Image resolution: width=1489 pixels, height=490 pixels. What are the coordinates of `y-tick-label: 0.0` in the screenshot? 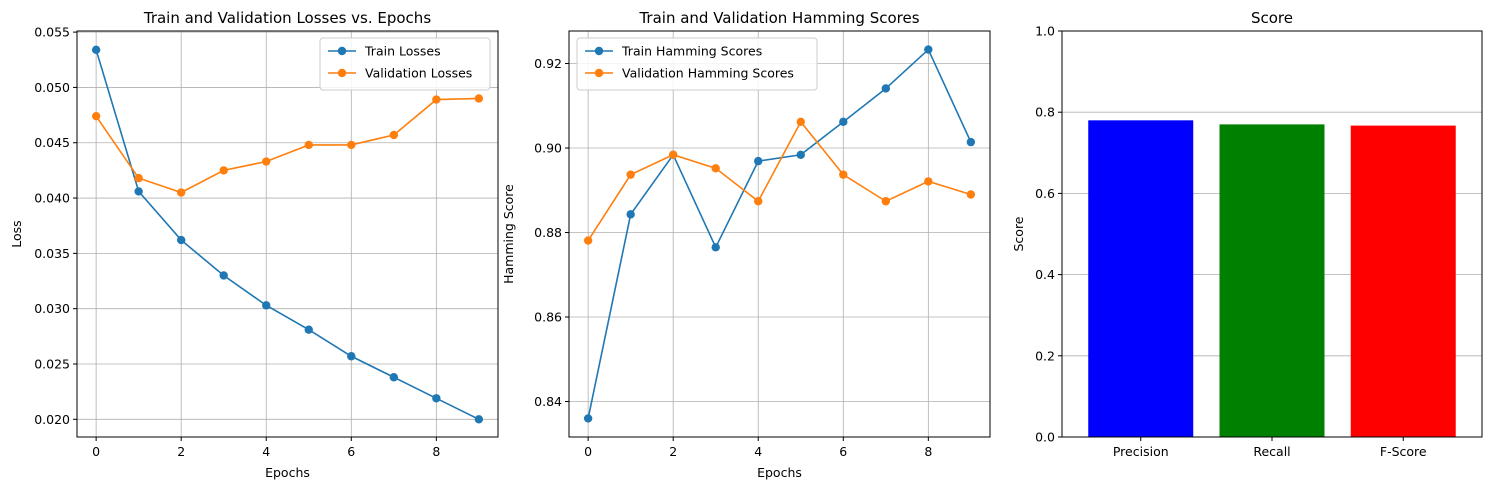 It's located at (1045, 437).